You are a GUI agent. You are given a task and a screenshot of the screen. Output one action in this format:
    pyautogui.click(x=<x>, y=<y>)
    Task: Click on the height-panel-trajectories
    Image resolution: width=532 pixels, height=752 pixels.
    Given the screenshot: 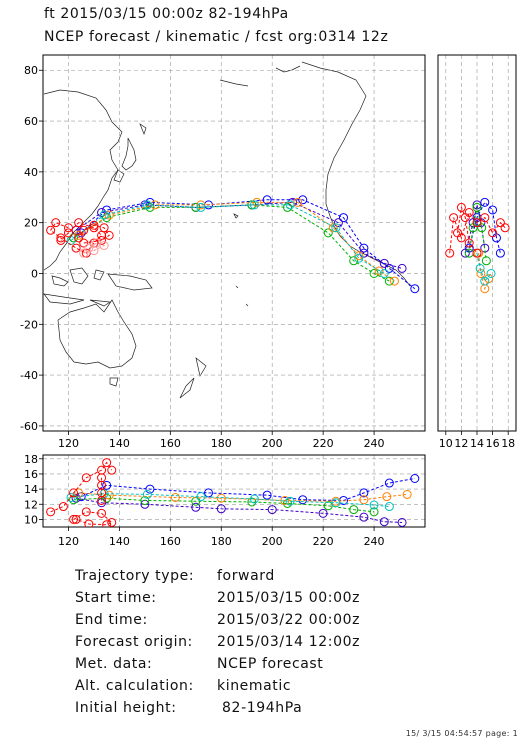 What is the action you would take?
    pyautogui.click(x=233, y=492)
    